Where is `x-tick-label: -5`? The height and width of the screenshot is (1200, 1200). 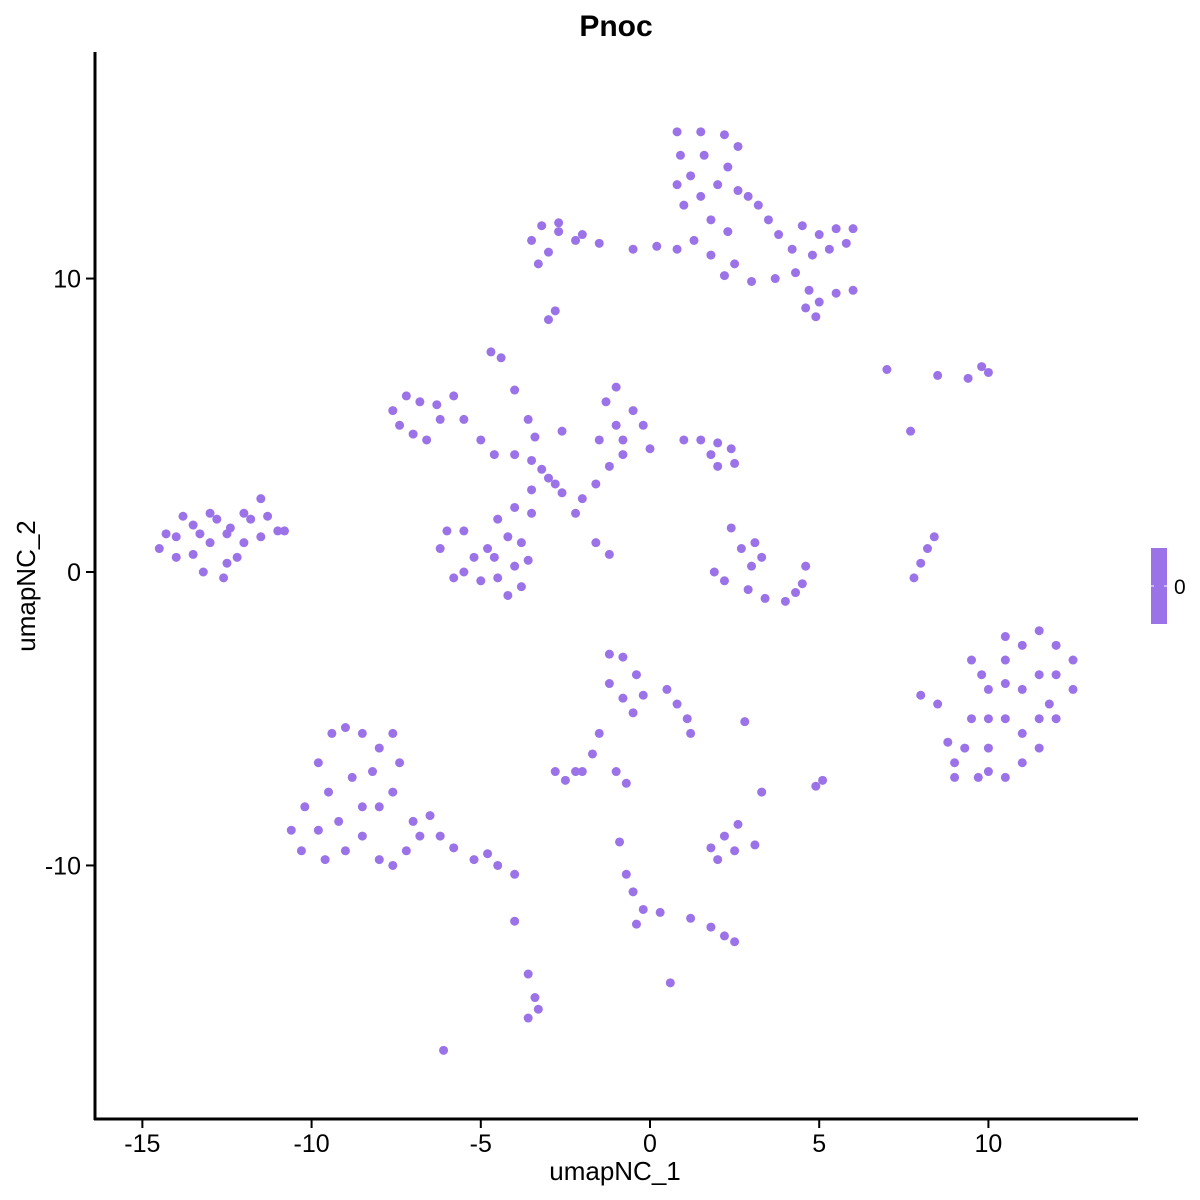
x-tick-label: -5 is located at coordinates (481, 1144).